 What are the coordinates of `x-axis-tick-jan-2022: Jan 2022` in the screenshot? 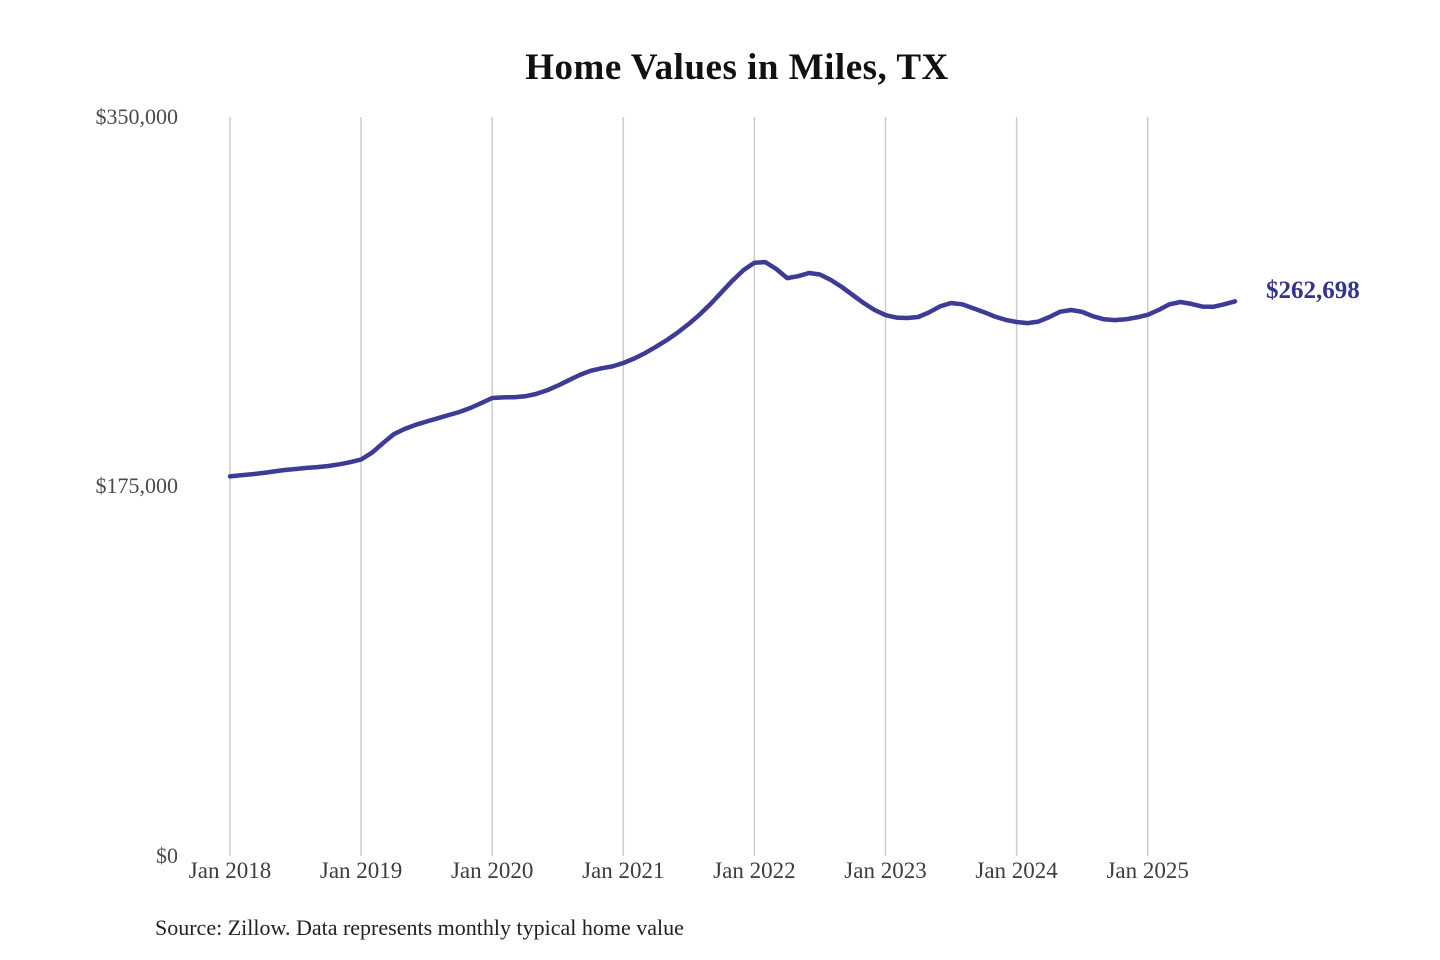 It's located at (754, 870).